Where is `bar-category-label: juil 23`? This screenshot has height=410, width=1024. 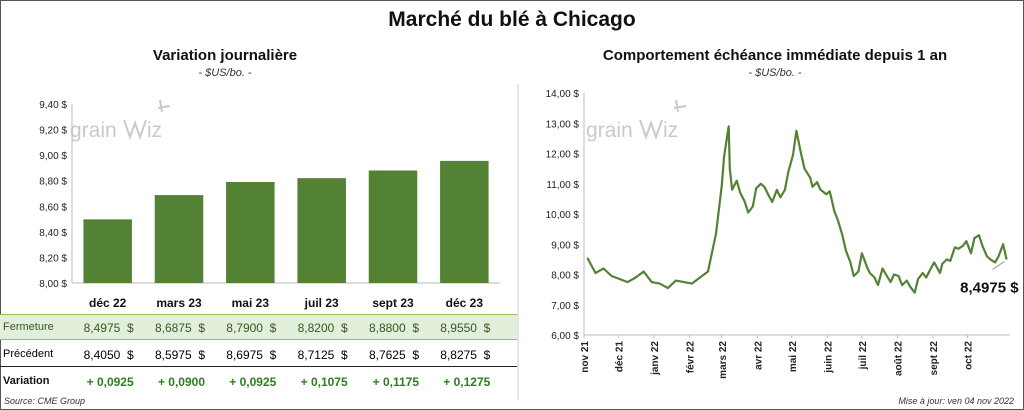
bar-category-label: juil 23 is located at coordinates (321, 303).